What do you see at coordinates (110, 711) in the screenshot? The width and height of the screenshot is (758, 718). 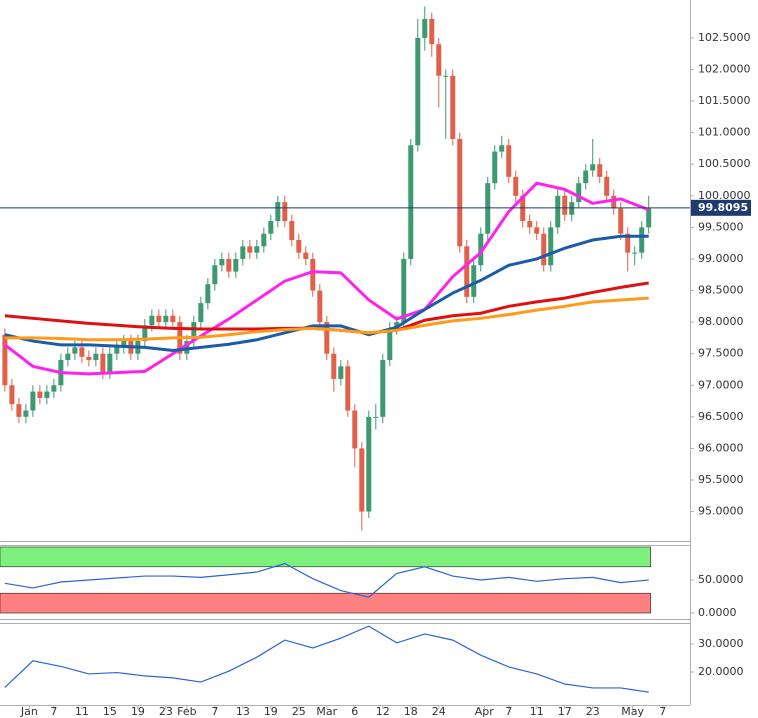 I see `x-tick-label: 15` at bounding box center [110, 711].